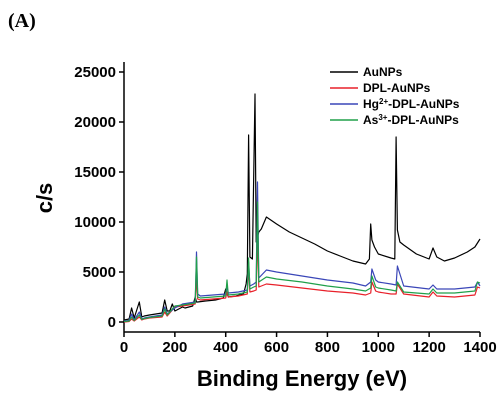 This screenshot has height=394, width=500. Describe the element at coordinates (479, 347) in the screenshot. I see `x-tick-label-7: 1400` at that location.